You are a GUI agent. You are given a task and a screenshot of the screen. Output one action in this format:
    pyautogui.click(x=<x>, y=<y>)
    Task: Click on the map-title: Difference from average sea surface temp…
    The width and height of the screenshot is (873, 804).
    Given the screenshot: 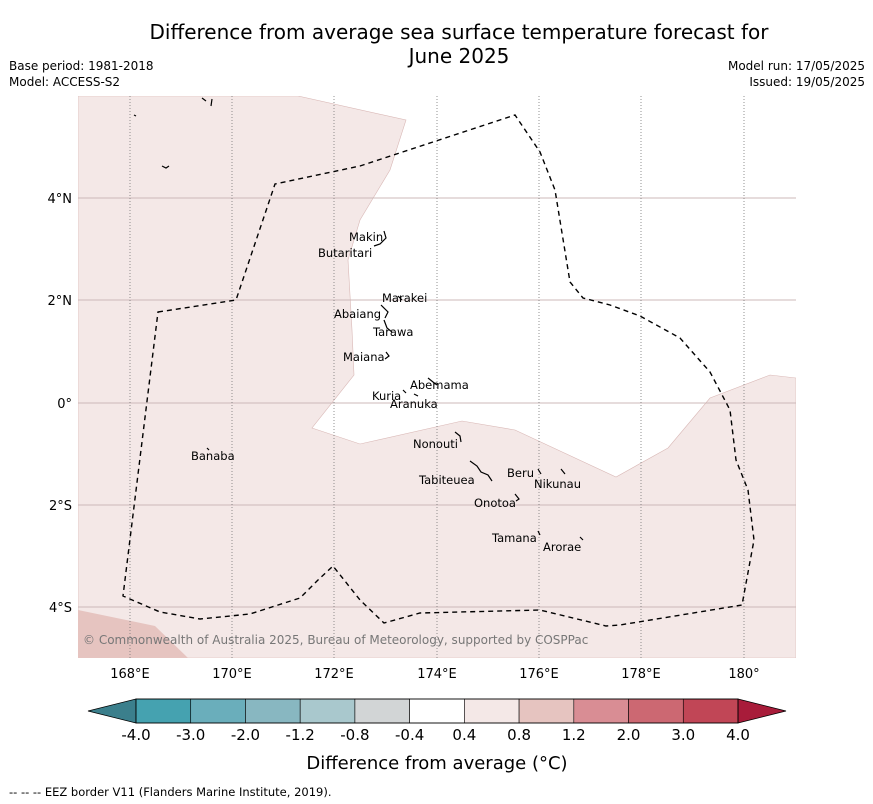 What is the action you would take?
    pyautogui.click(x=436, y=44)
    